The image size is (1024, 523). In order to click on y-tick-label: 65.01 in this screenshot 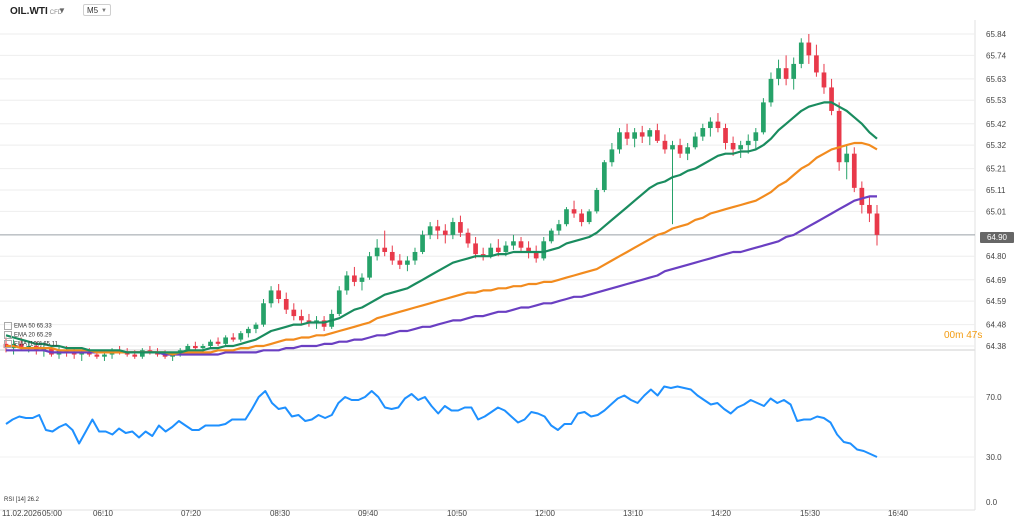, I will do `click(996, 211)`.